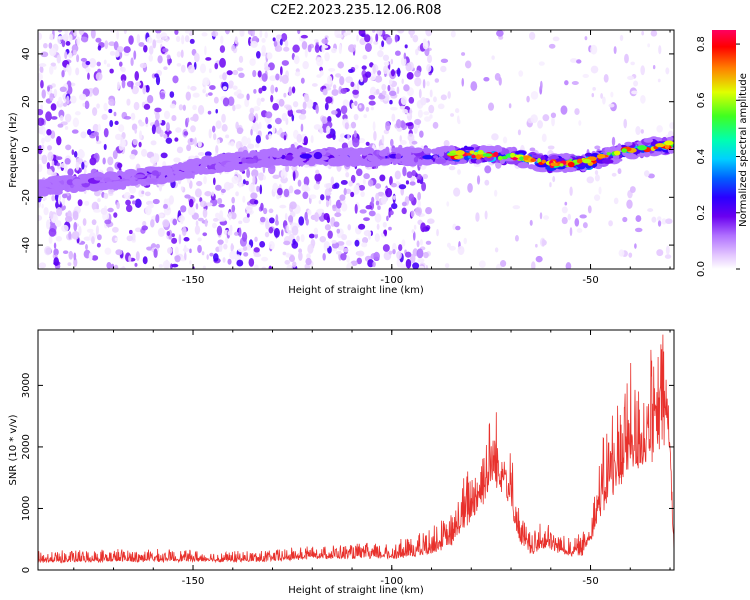 This screenshot has height=600, width=750. I want to click on y-tick-label: 2000, so click(26, 446).